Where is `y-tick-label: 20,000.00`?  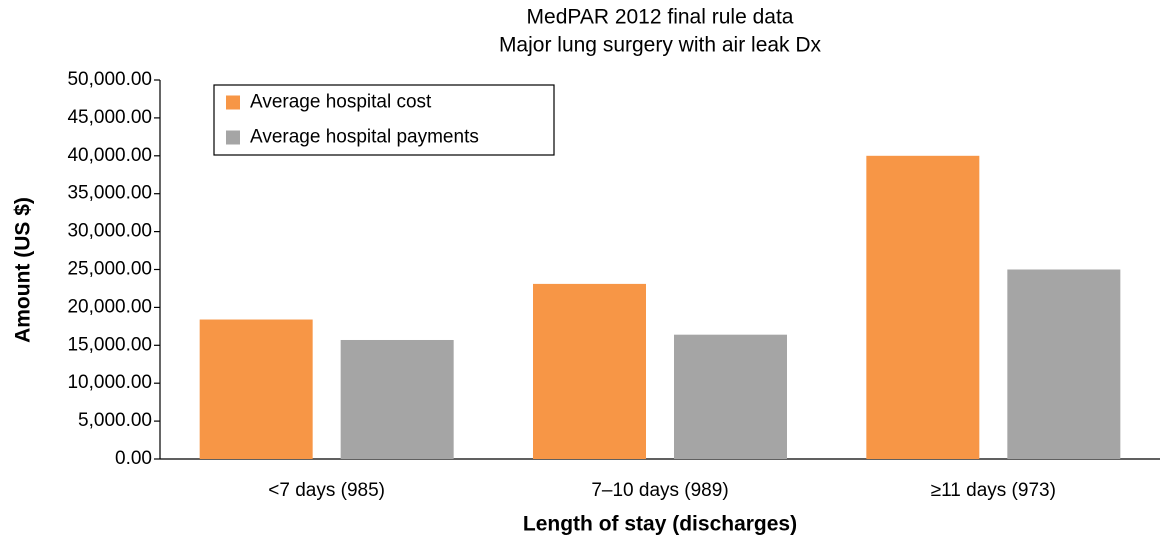
y-tick-label: 20,000.00 is located at coordinates (109, 306).